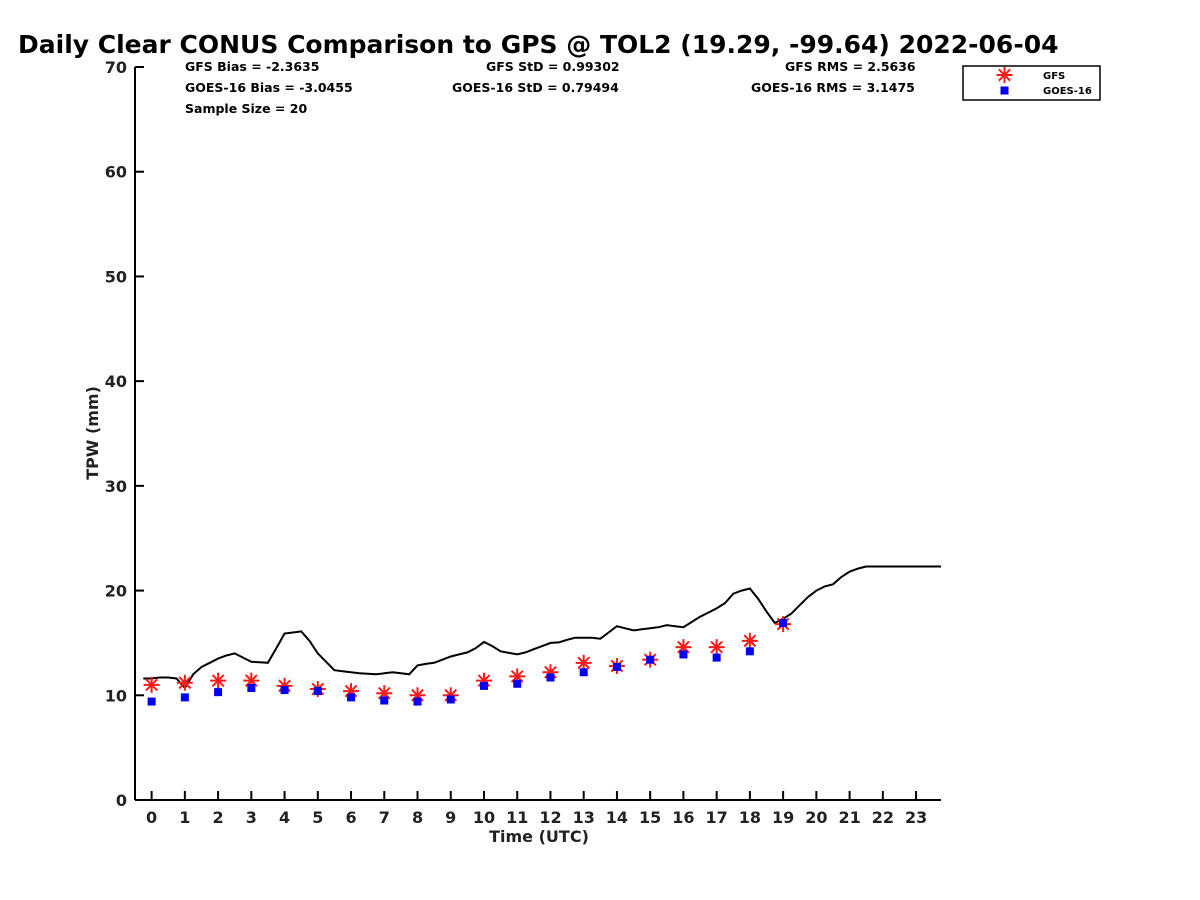 The height and width of the screenshot is (900, 1200). Describe the element at coordinates (450, 817) in the screenshot. I see `x-tick-label: 9` at that location.